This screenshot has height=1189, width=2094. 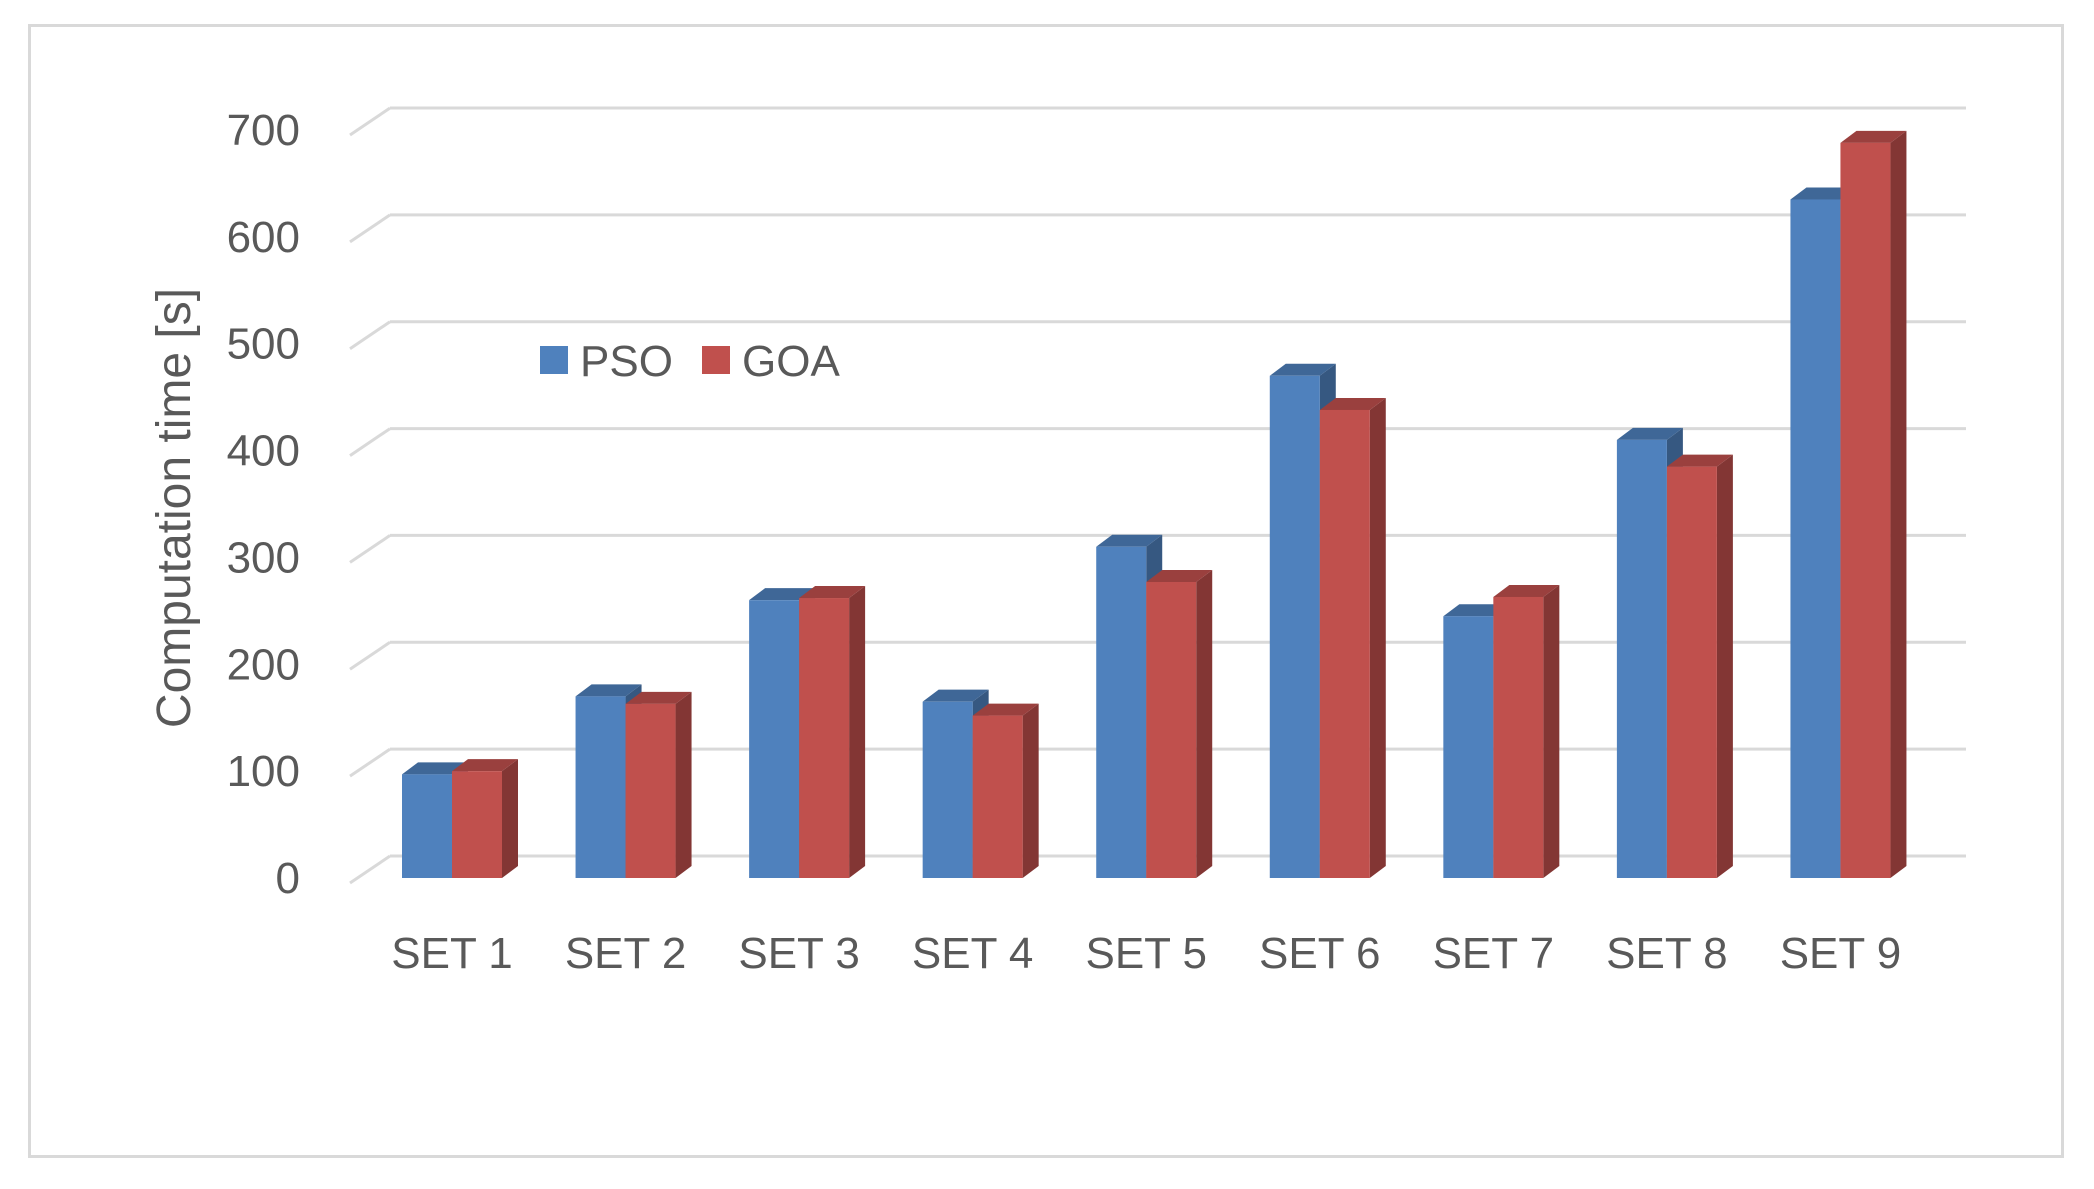 I want to click on x-category-label: SET 3, so click(x=798, y=953).